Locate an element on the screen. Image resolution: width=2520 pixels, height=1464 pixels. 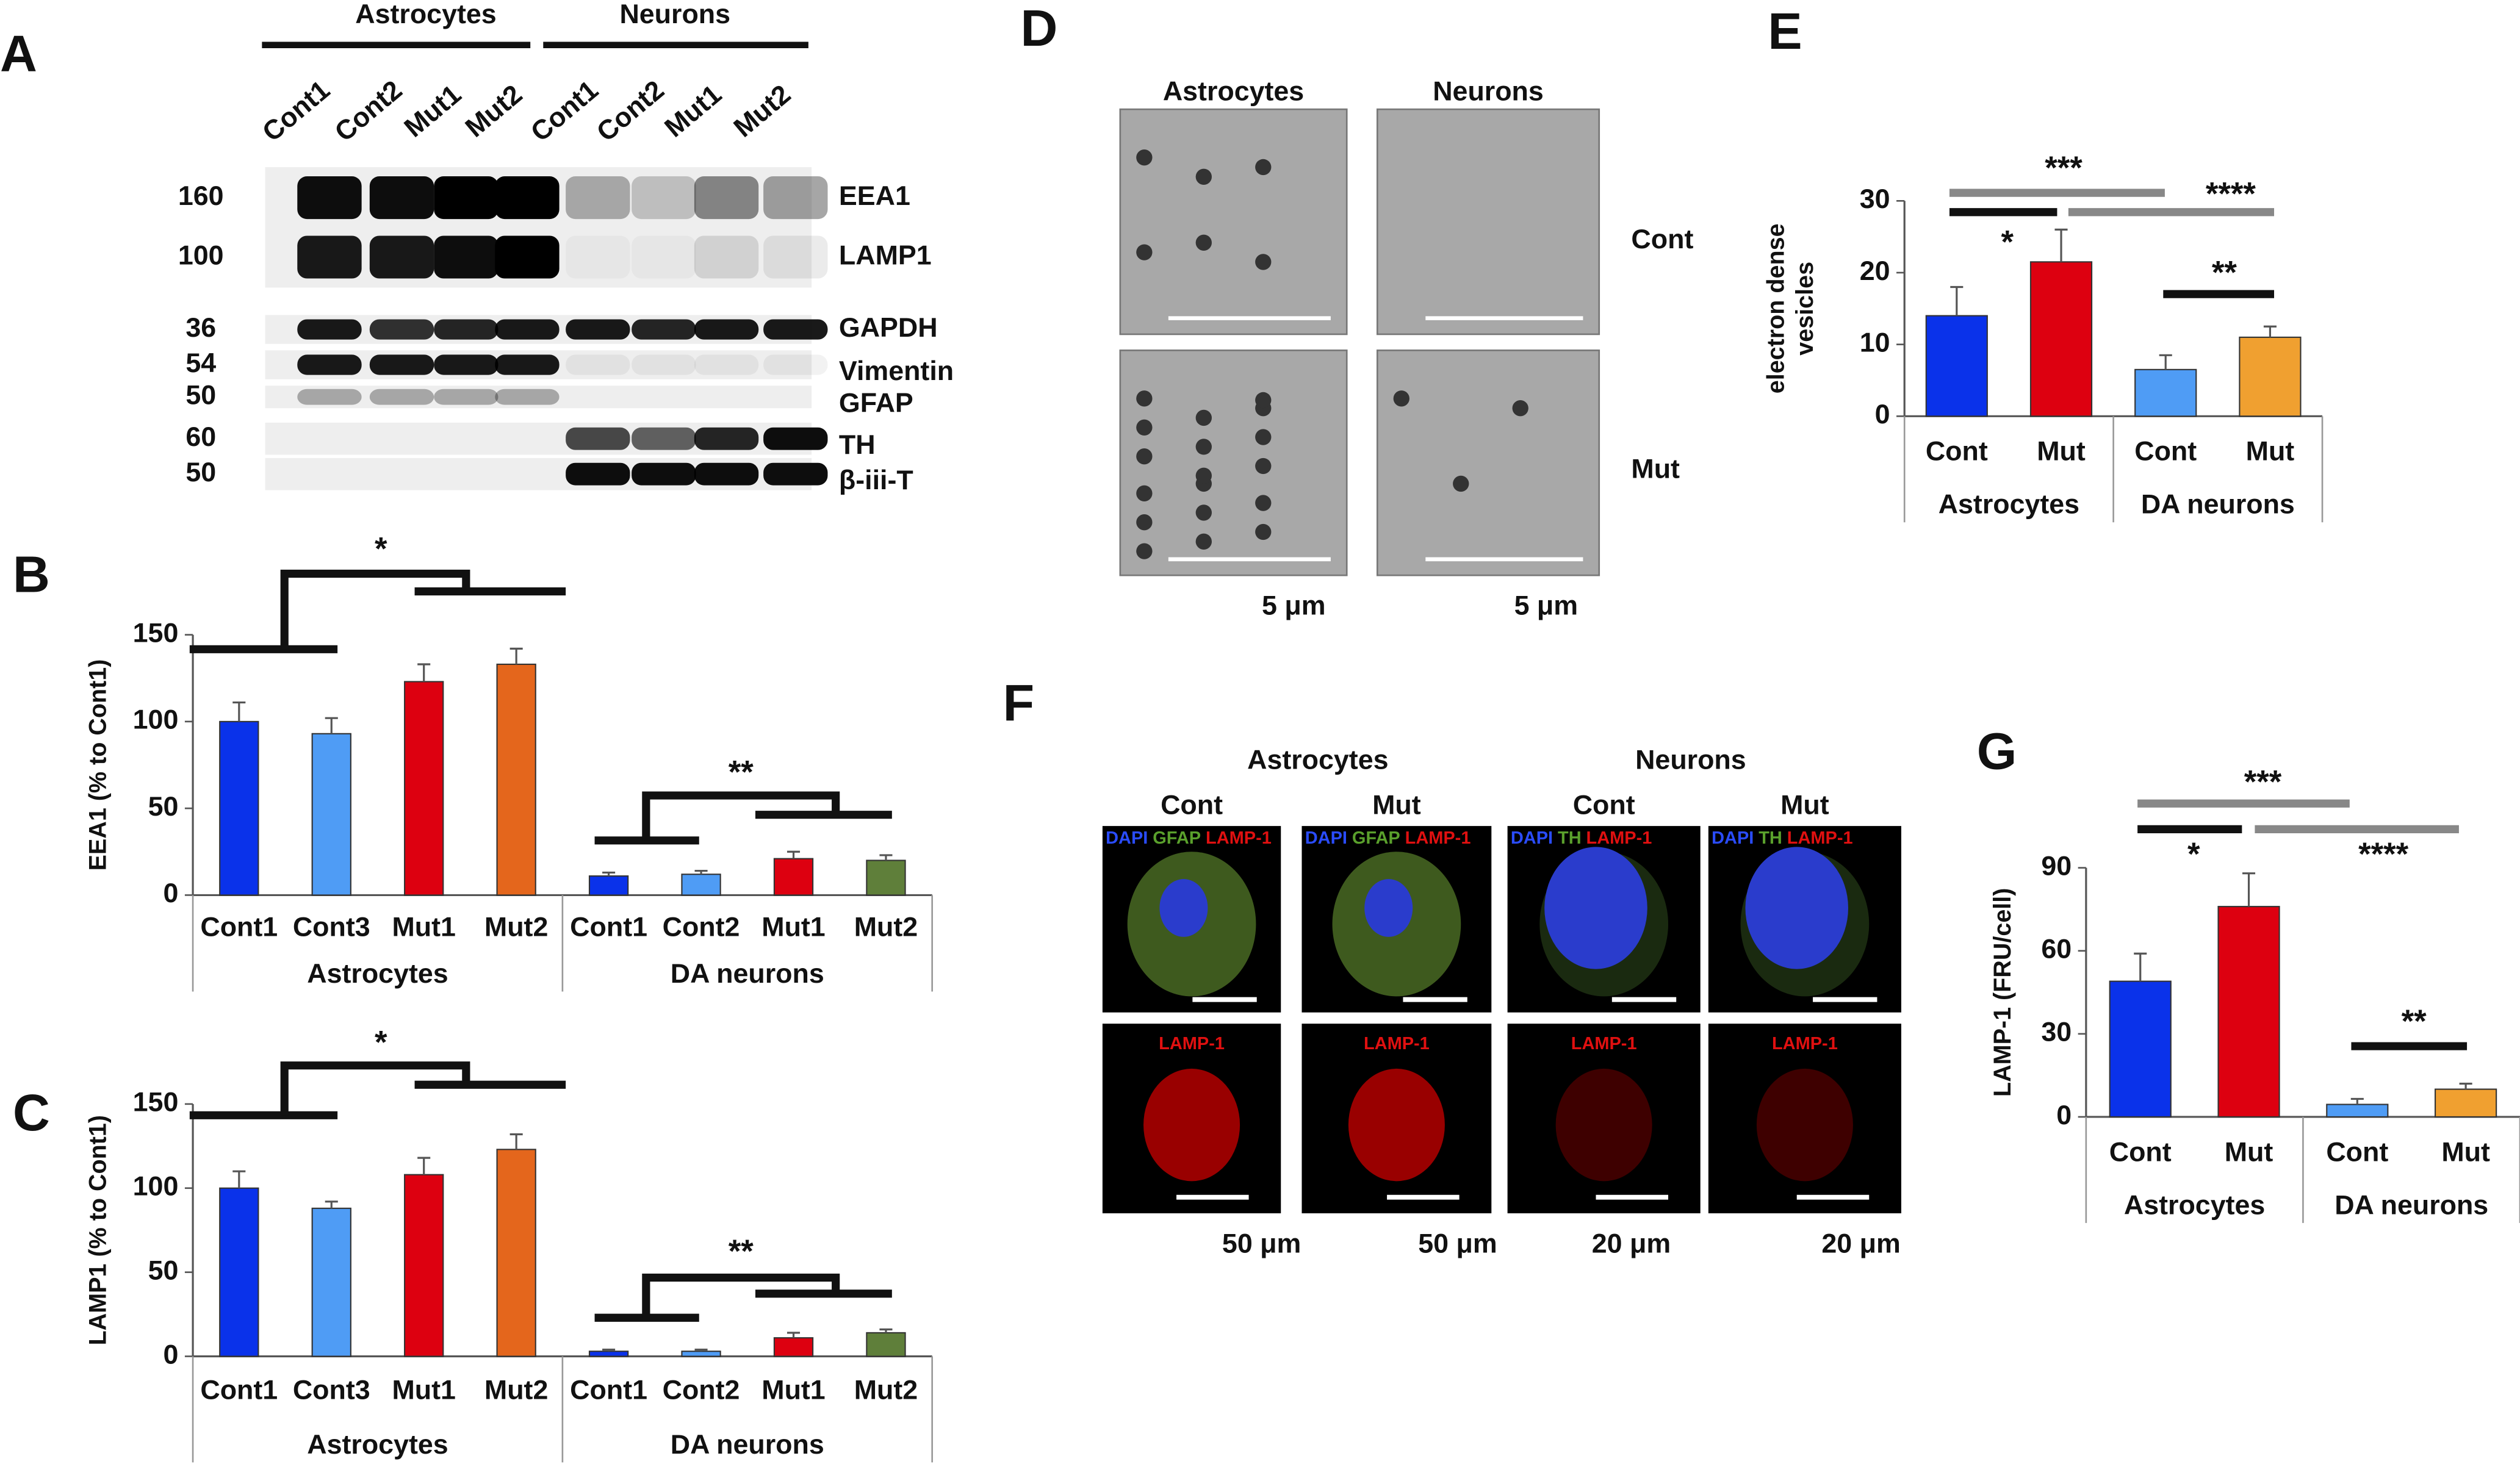
blot-group: Neurons is located at coordinates (674, 14).